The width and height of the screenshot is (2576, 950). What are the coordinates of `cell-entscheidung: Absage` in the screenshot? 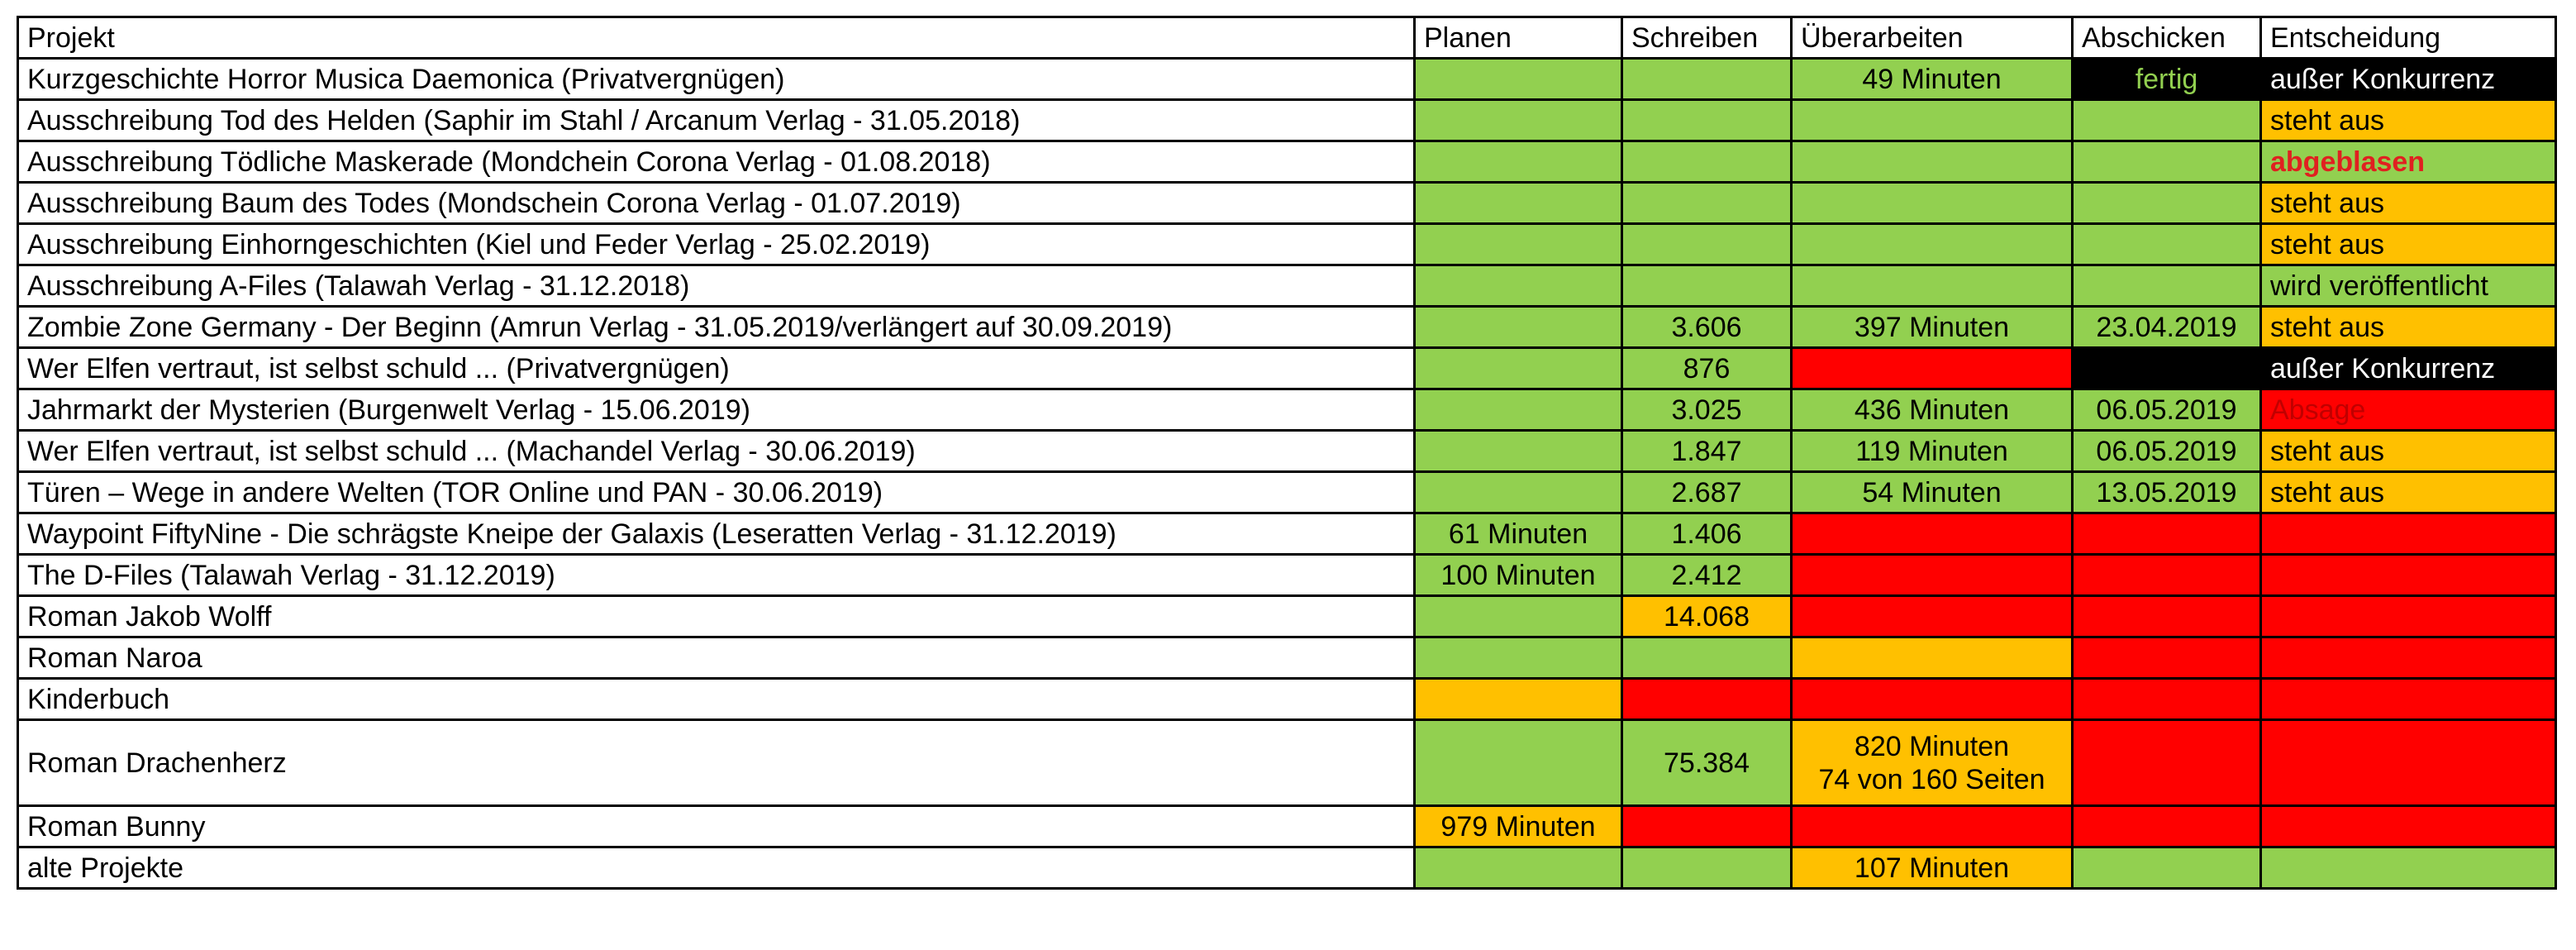 It's located at (2408, 410).